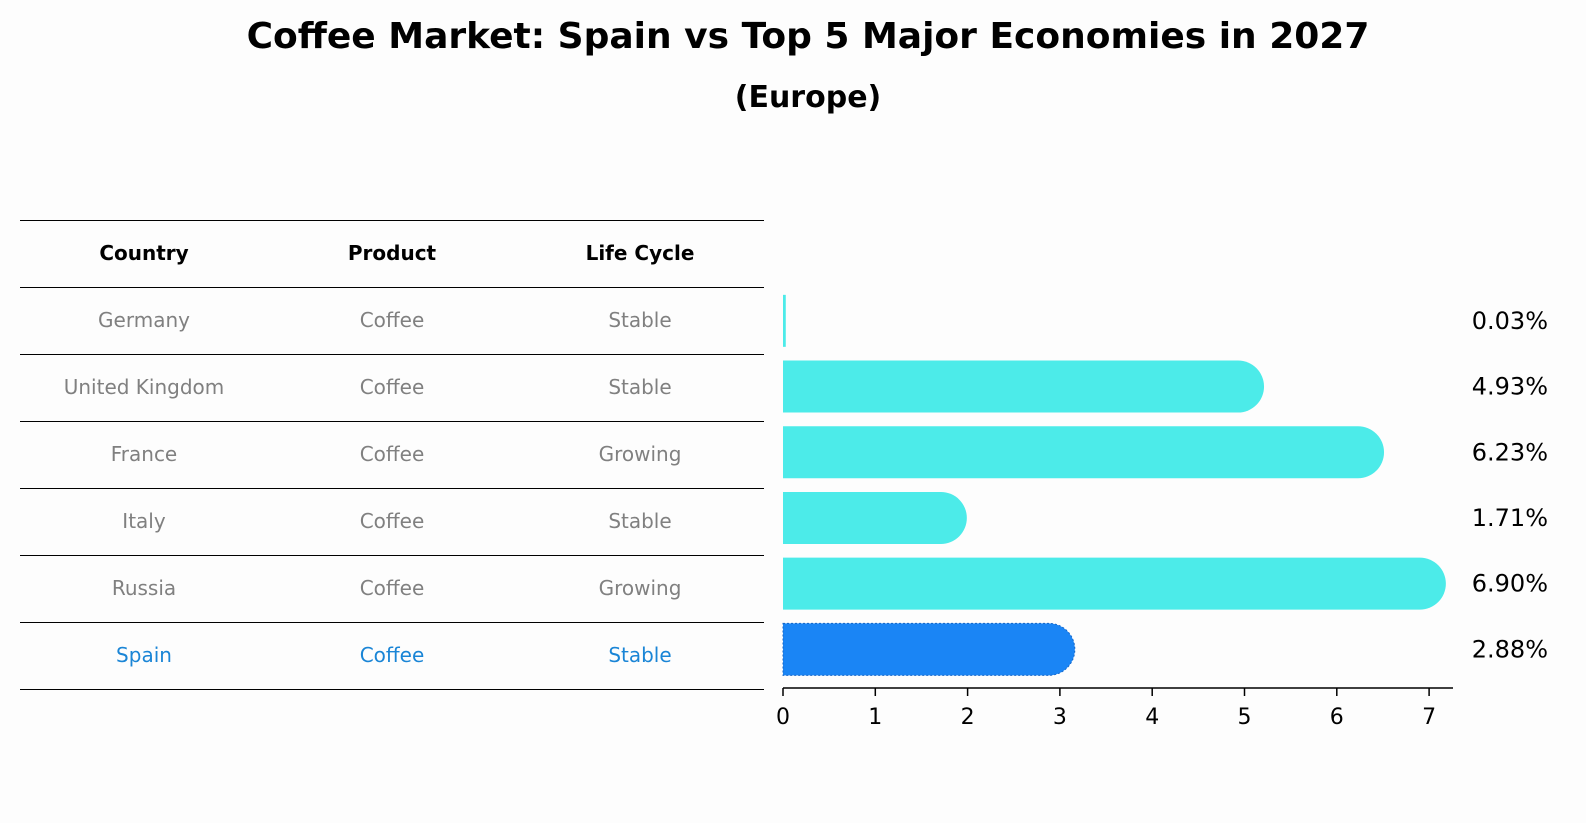 This screenshot has height=823, width=1586. I want to click on bar-value-label: 6.23%, so click(1510, 452).